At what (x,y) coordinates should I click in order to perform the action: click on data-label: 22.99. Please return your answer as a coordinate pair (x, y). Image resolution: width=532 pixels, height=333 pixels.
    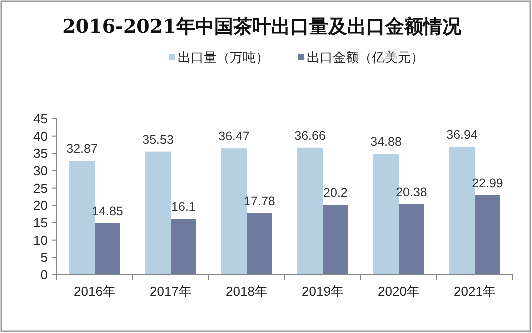
    Looking at the image, I should click on (488, 183).